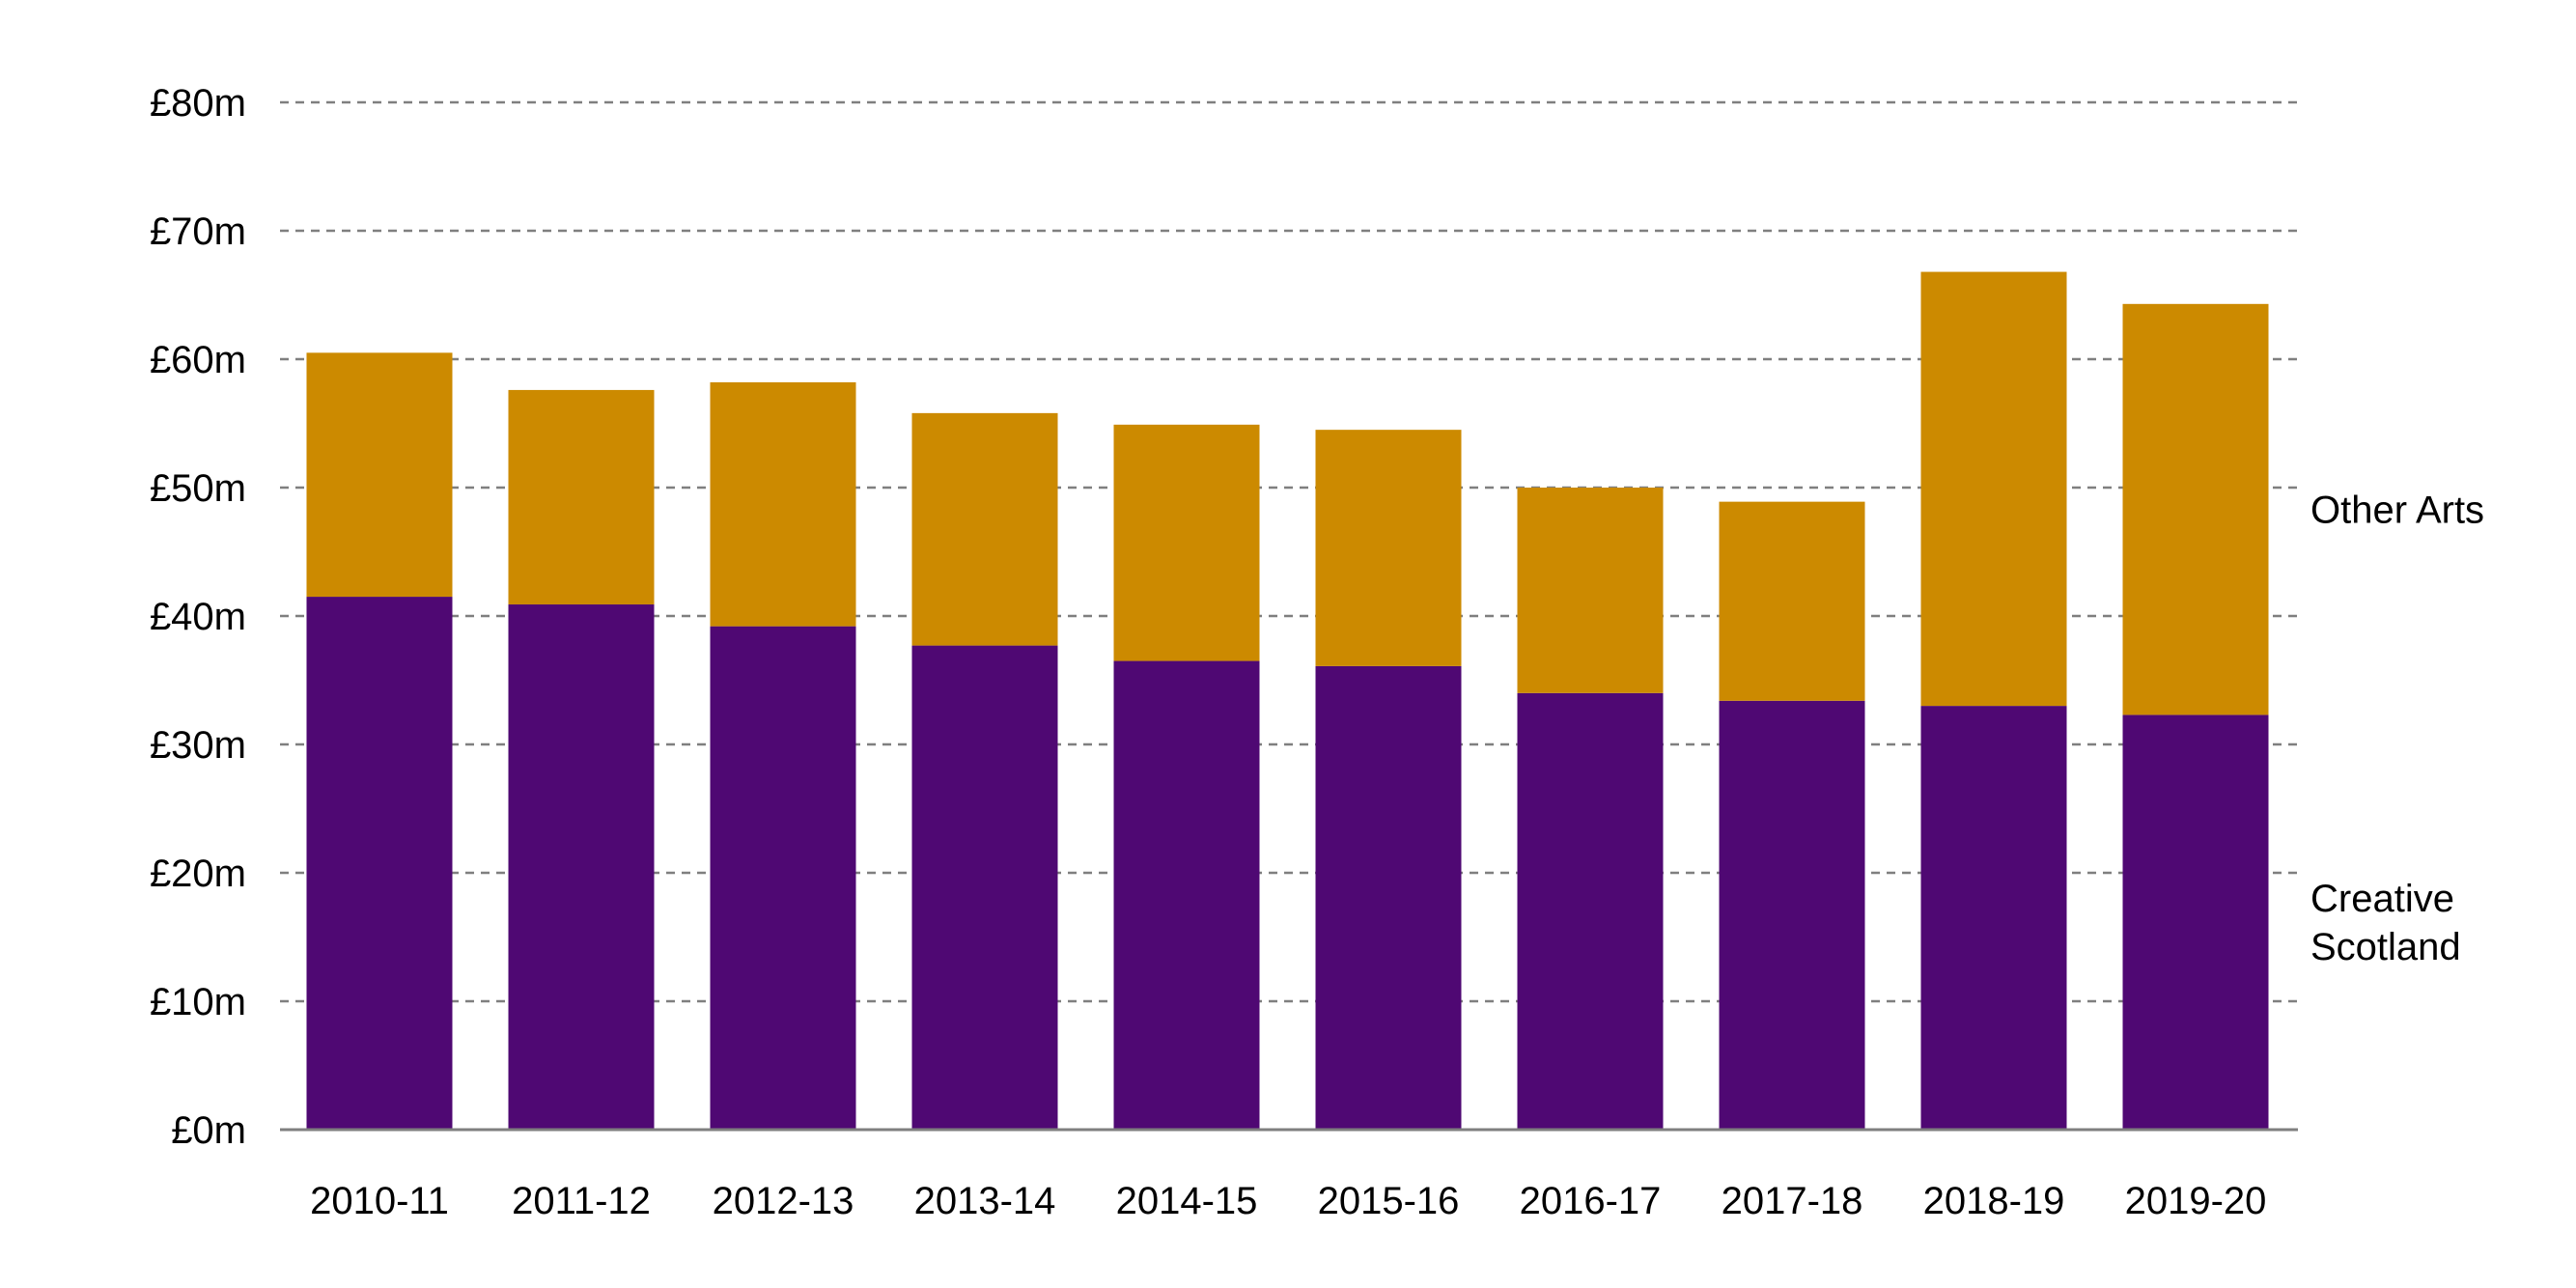  What do you see at coordinates (1793, 1201) in the screenshot?
I see `x-tick-label: 2017-18` at bounding box center [1793, 1201].